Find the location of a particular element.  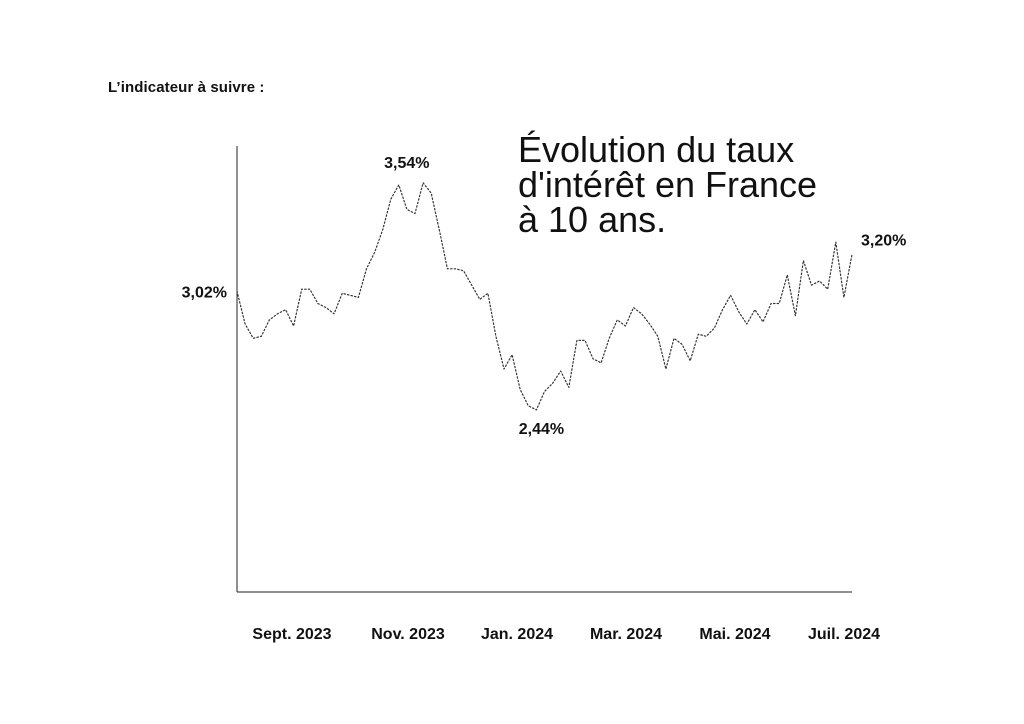

x-tick-label: Mai. 2024 is located at coordinates (734, 634).